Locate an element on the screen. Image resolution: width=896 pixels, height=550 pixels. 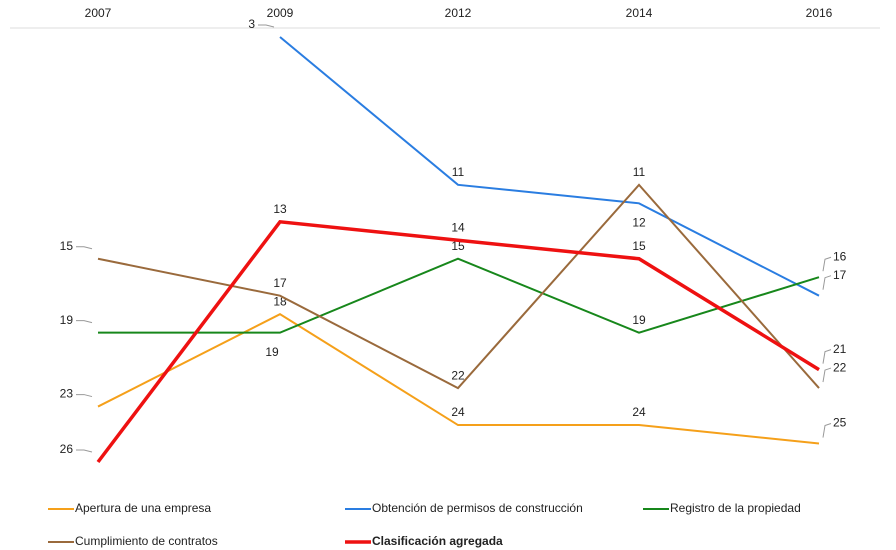
legend-label: Registro de la propiedad is located at coordinates (735, 508).